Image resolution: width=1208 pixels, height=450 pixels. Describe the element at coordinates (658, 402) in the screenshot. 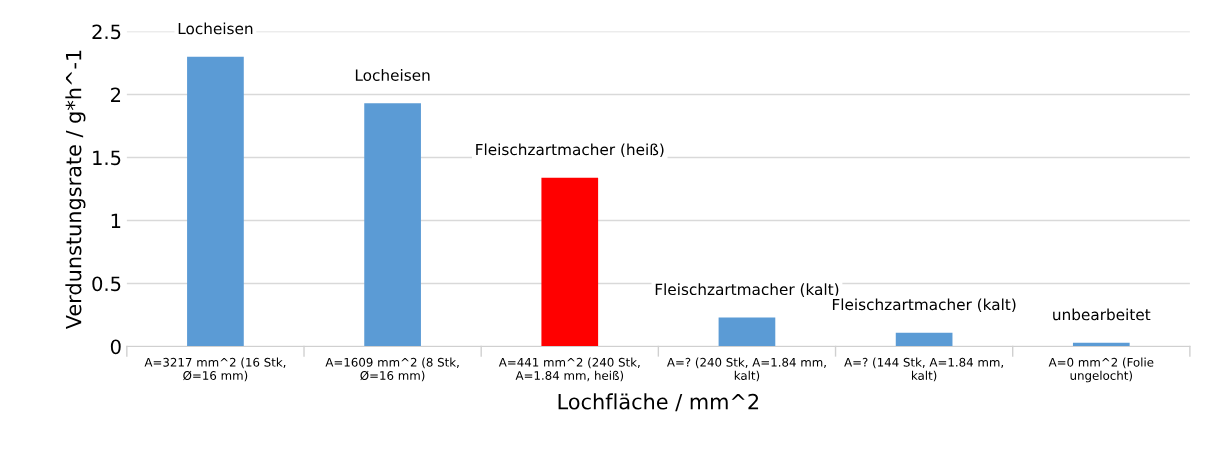

I see `x-axis-title: Lochfläche / mm^2` at that location.